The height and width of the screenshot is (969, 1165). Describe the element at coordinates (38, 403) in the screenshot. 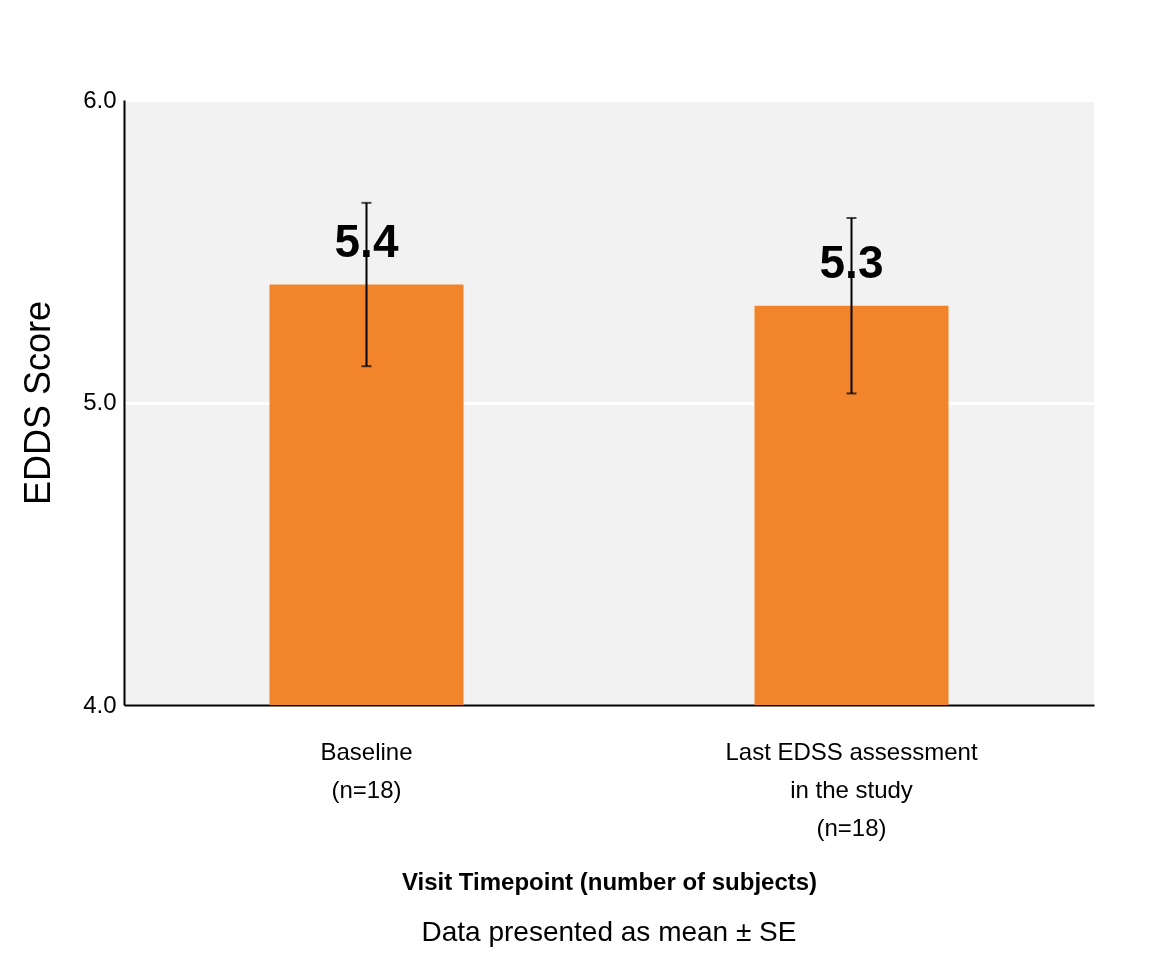

I see `y-axis-title: EDDS Score` at that location.